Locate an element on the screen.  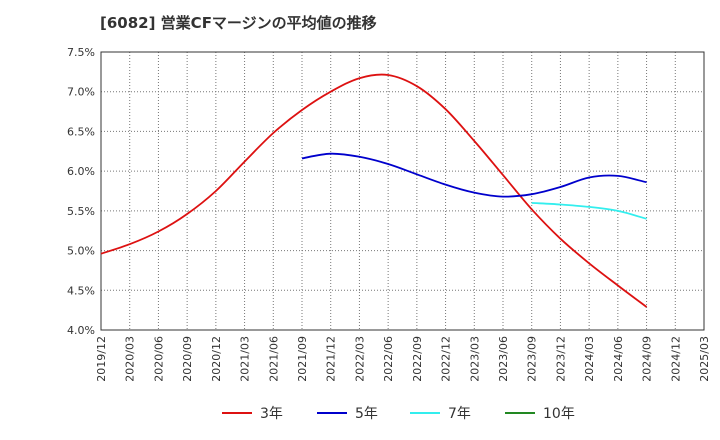
x-tick-label: 2022/06 is located at coordinates (388, 359).